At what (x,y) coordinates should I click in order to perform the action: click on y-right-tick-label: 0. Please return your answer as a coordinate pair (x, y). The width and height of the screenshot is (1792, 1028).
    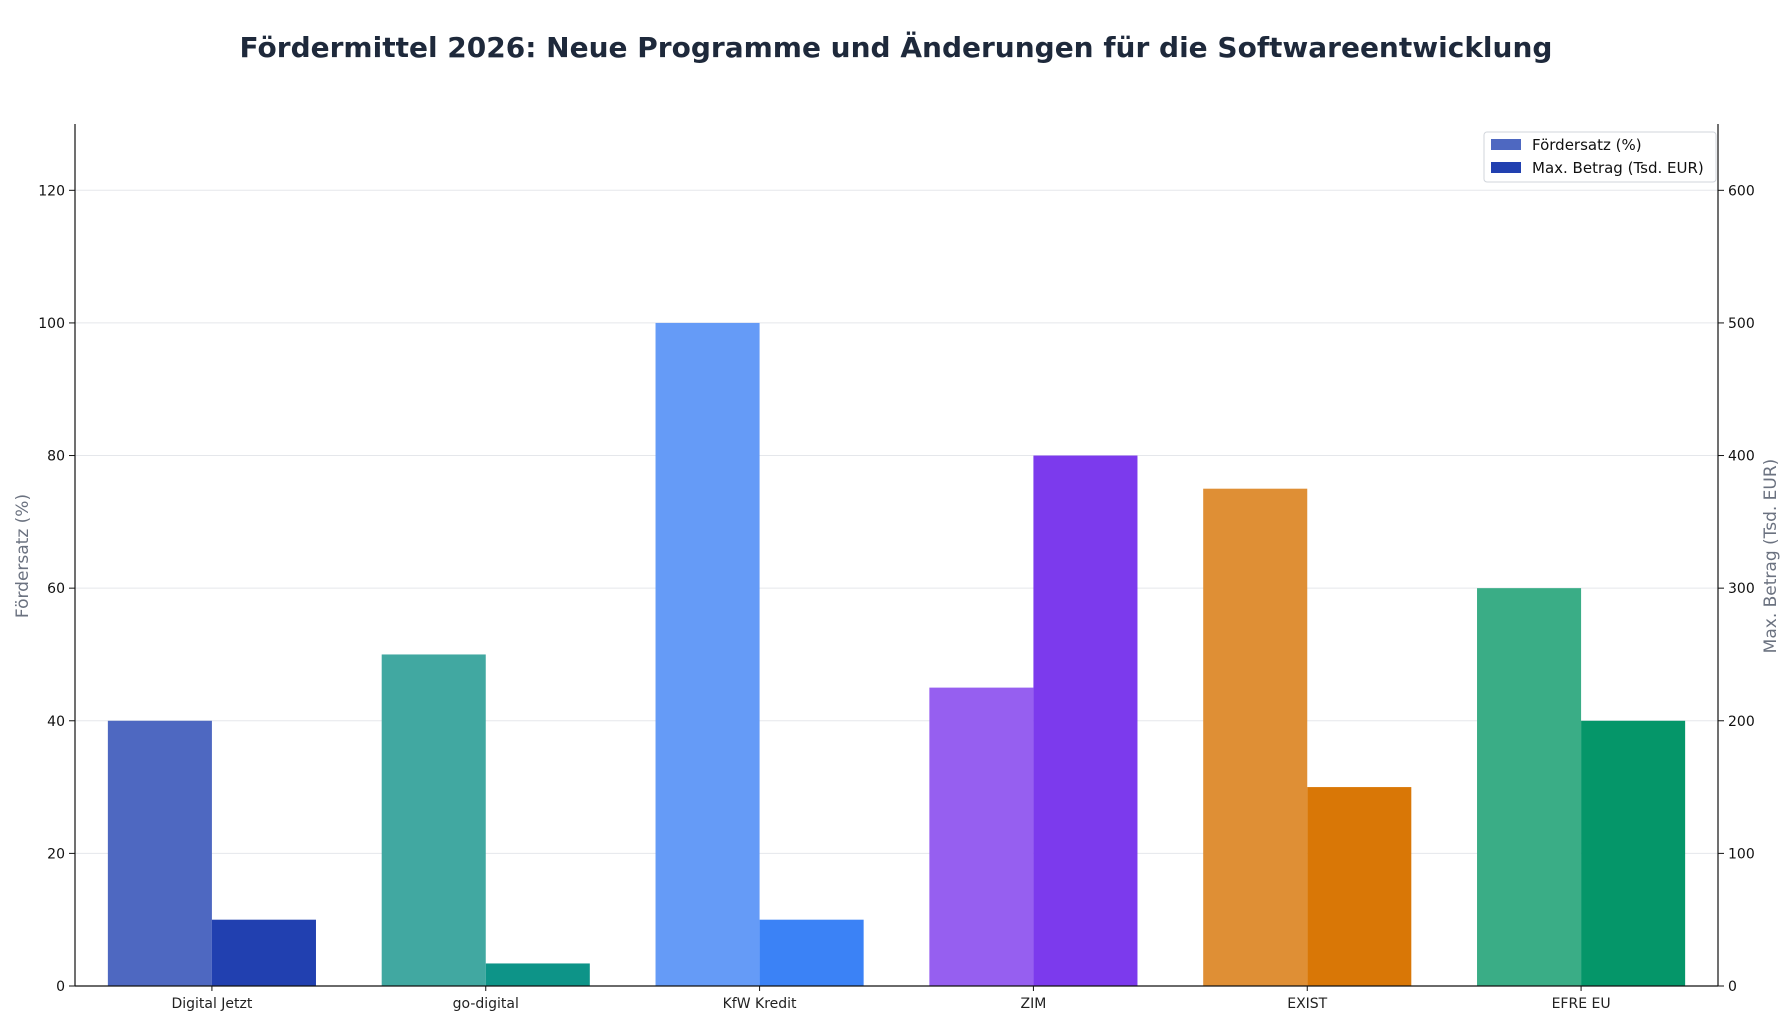
    Looking at the image, I should click on (1732, 987).